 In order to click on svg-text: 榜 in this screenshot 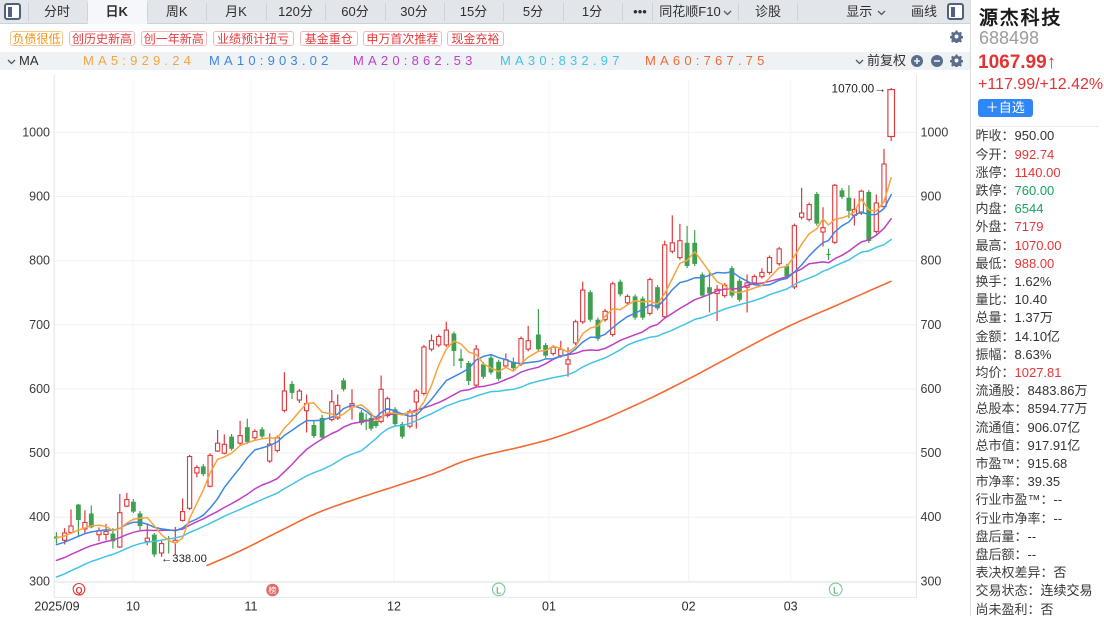, I will do `click(272, 590)`.